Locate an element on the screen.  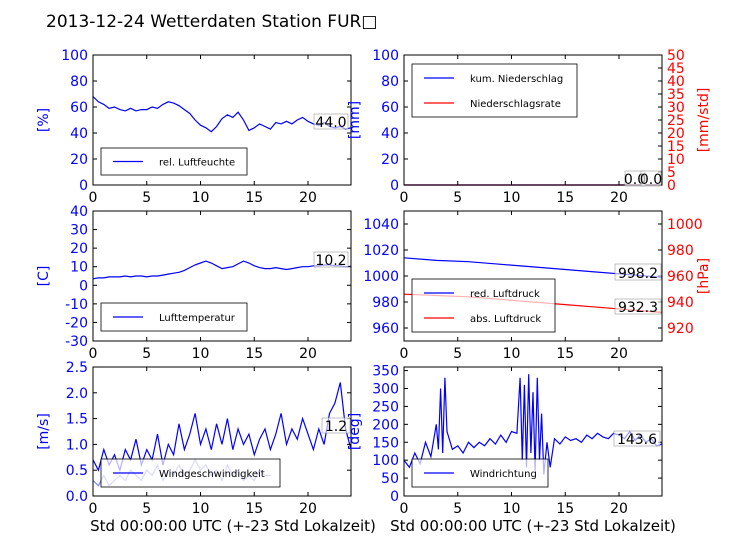
y-tick-label-winddirection: 150 is located at coordinates (385, 443).